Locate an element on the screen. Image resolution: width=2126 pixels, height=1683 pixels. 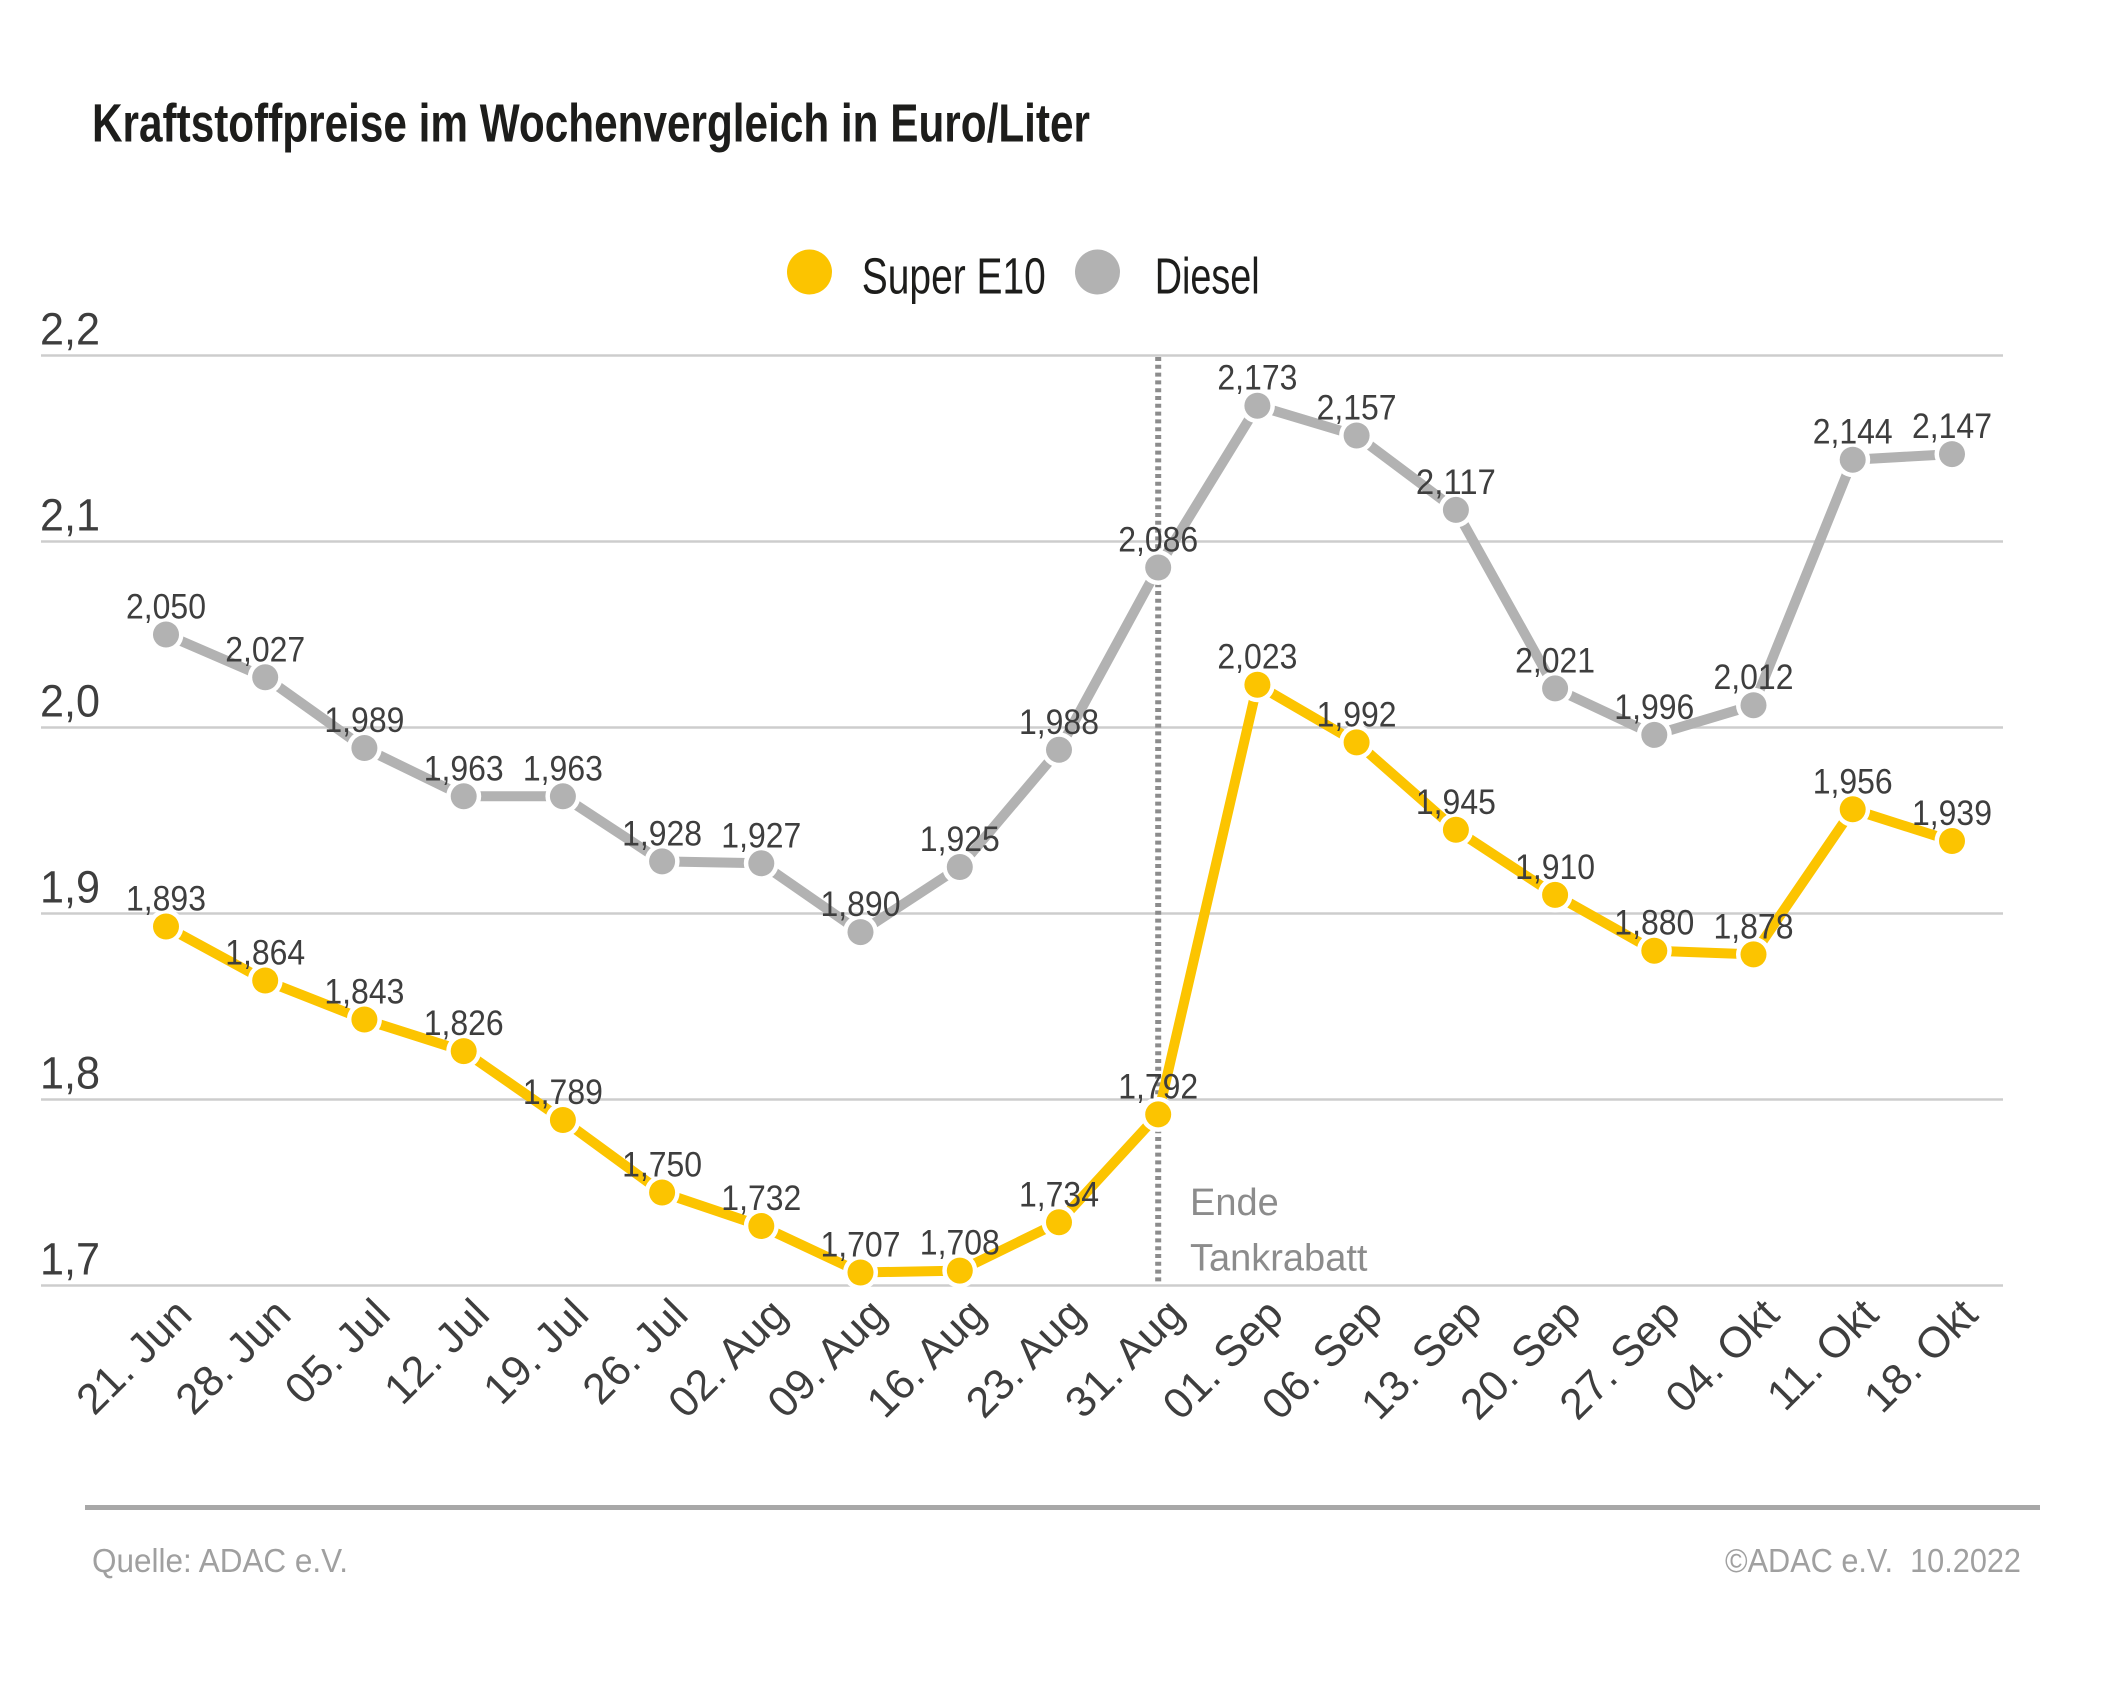
svg-text: 2,157 is located at coordinates (1357, 408).